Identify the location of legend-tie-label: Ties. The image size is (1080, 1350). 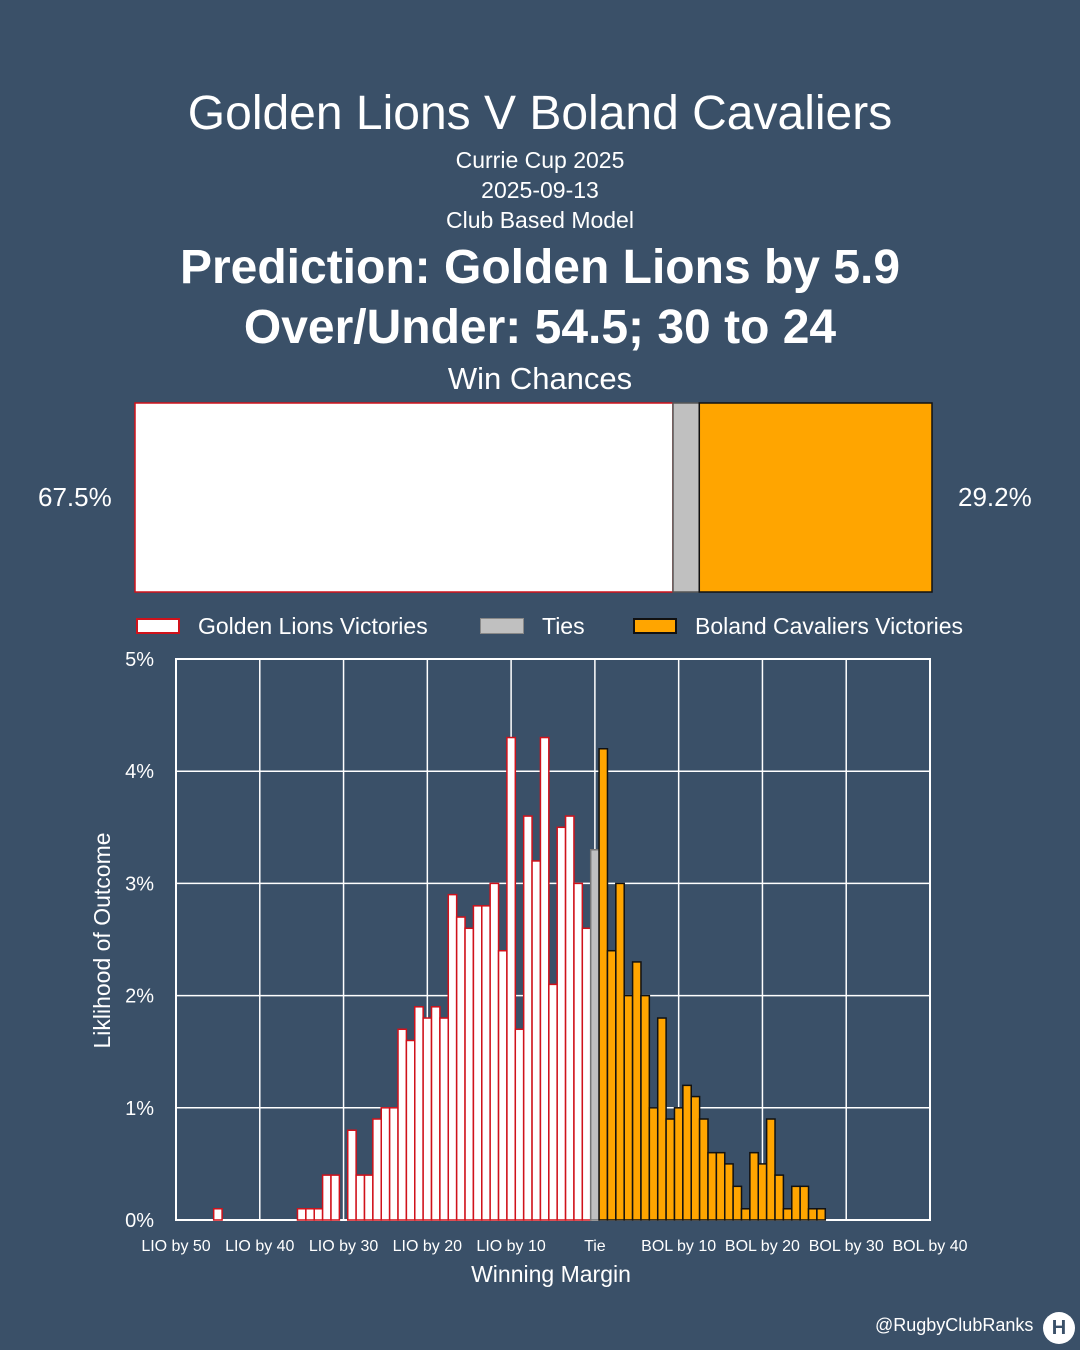
(563, 625).